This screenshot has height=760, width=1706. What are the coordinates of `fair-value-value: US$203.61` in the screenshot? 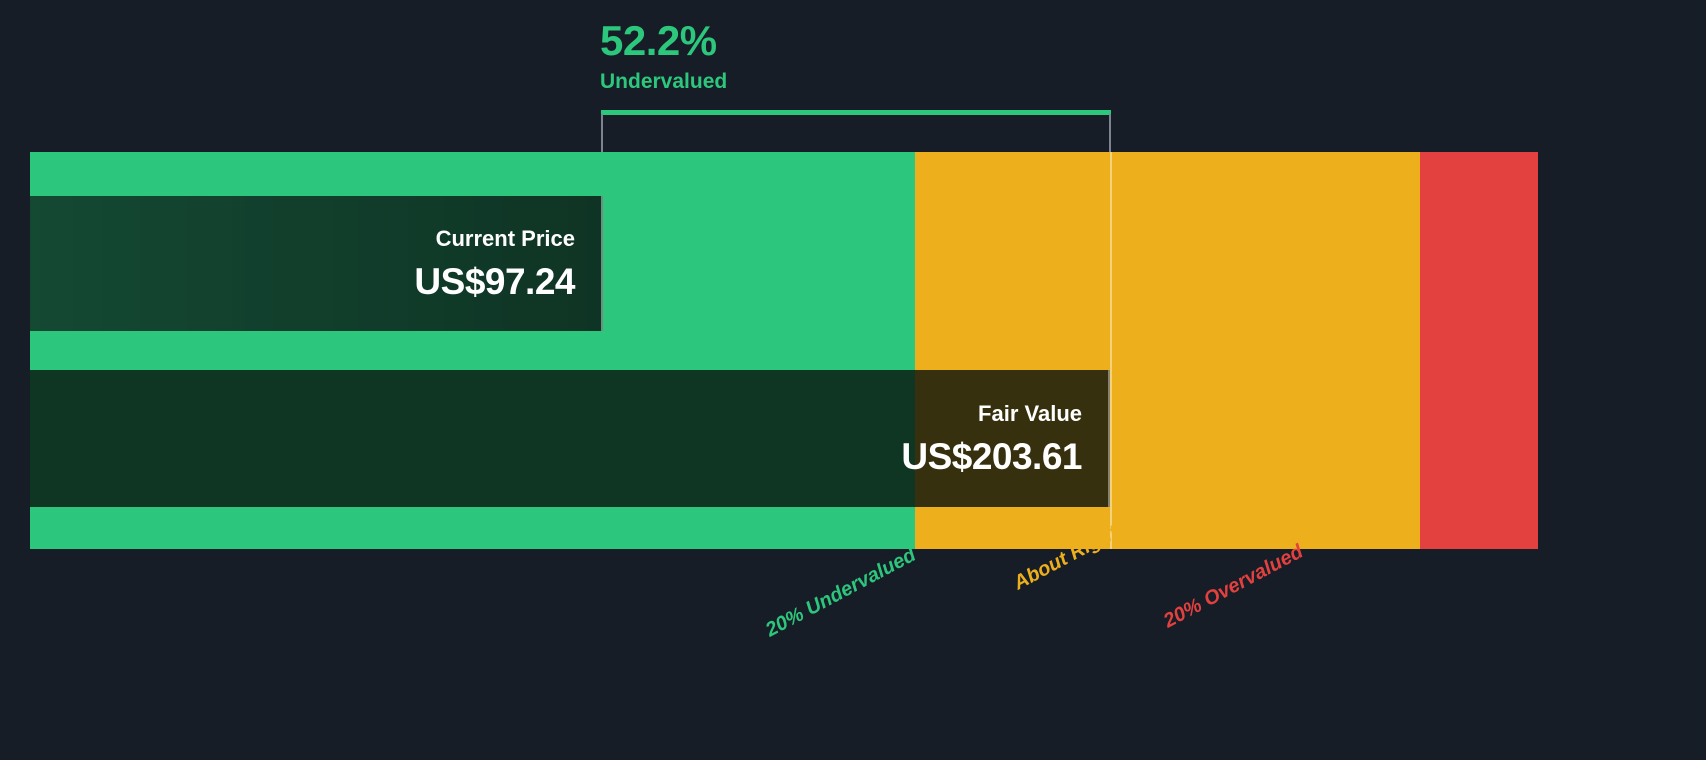 It's located at (991, 456).